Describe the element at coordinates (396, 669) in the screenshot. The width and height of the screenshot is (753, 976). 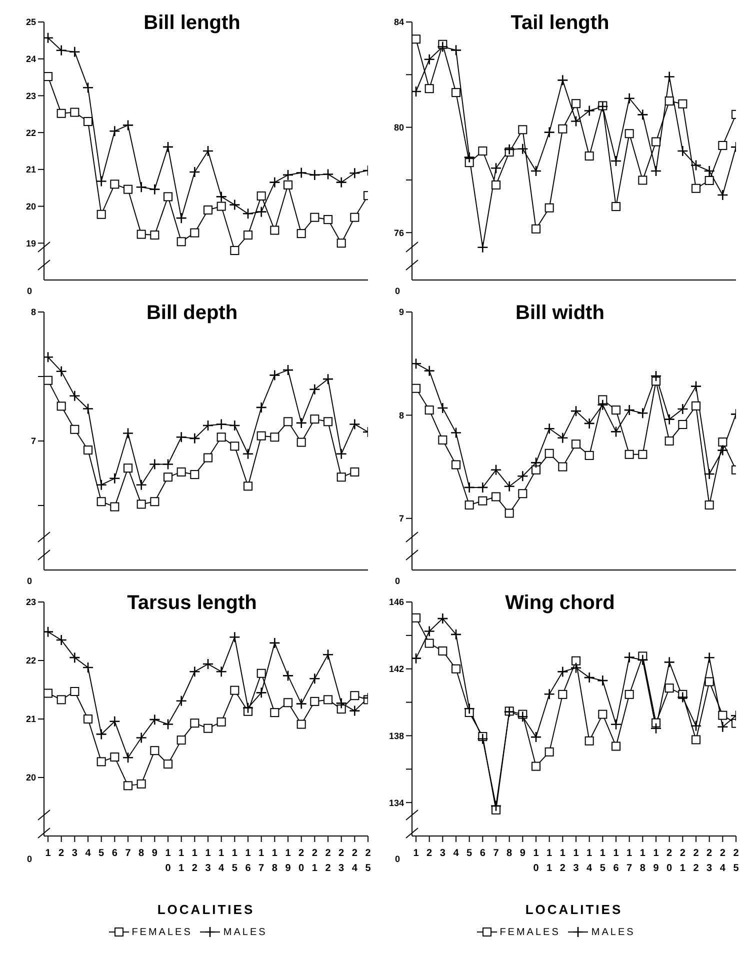
I see `y-tick-label: 142` at that location.